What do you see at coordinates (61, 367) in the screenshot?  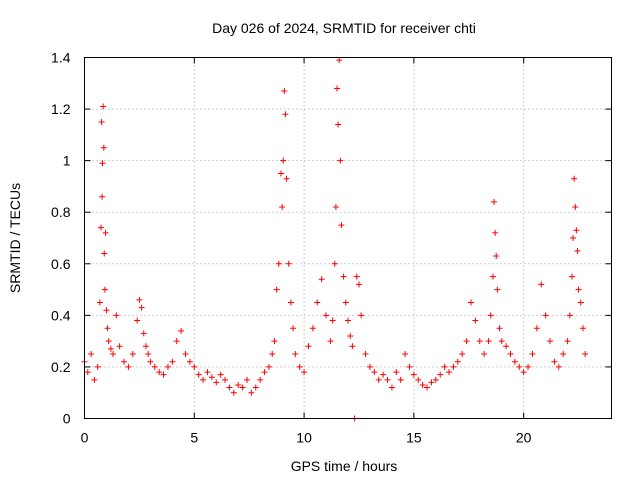 I see `y-tick-label: 0.2` at bounding box center [61, 367].